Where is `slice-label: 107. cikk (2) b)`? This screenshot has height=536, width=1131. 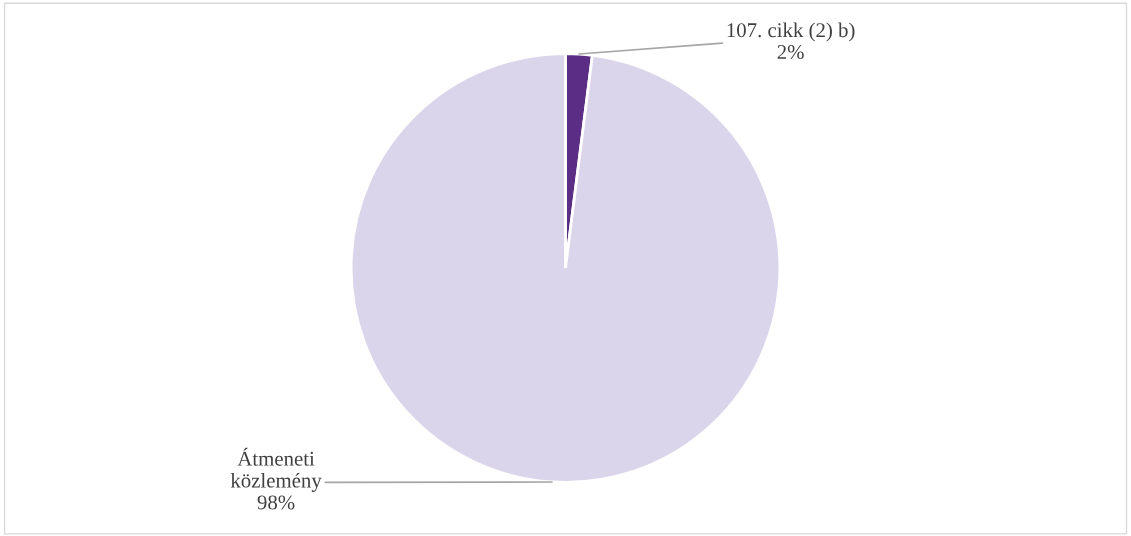
slice-label: 107. cikk (2) b) is located at coordinates (791, 32).